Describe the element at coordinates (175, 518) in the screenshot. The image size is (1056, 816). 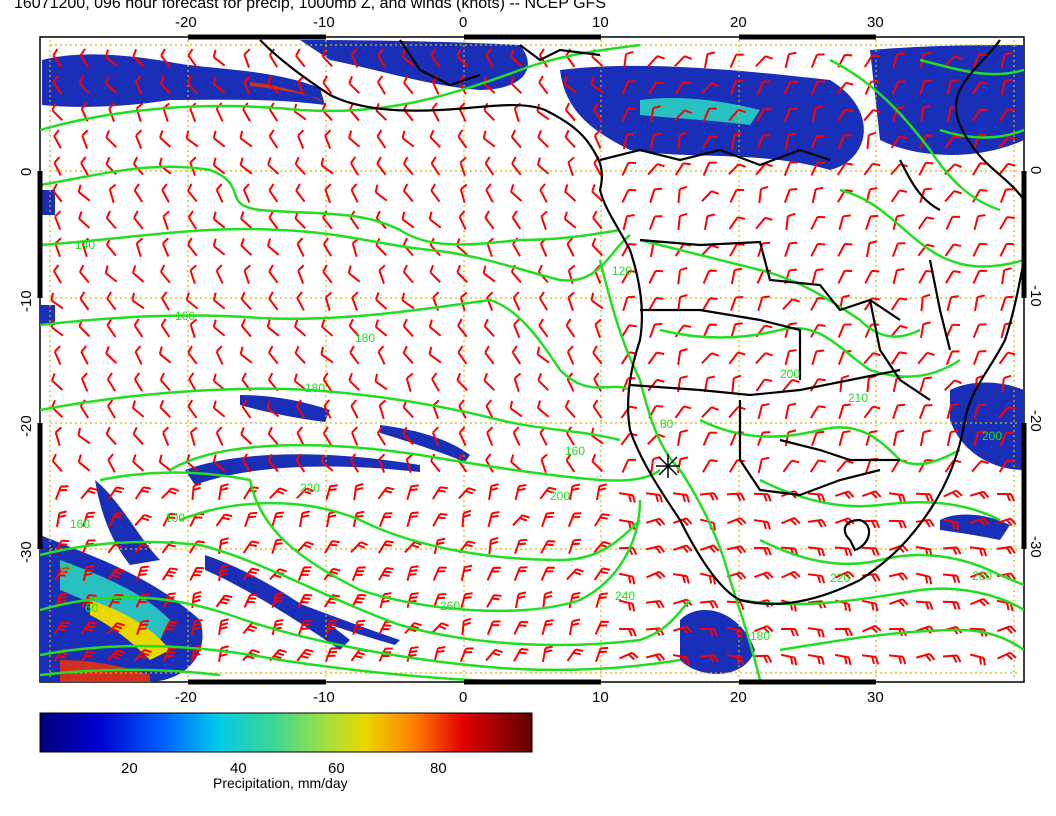
I see `contour-label: 100` at that location.